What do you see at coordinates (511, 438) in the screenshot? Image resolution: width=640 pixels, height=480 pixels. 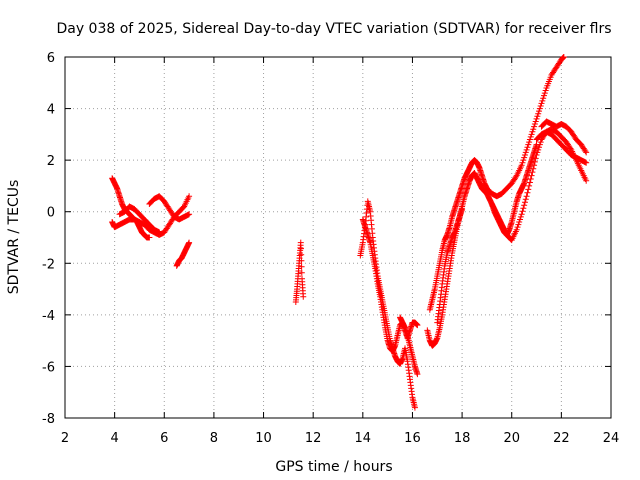 I see `x-tick-label: 20` at bounding box center [511, 438].